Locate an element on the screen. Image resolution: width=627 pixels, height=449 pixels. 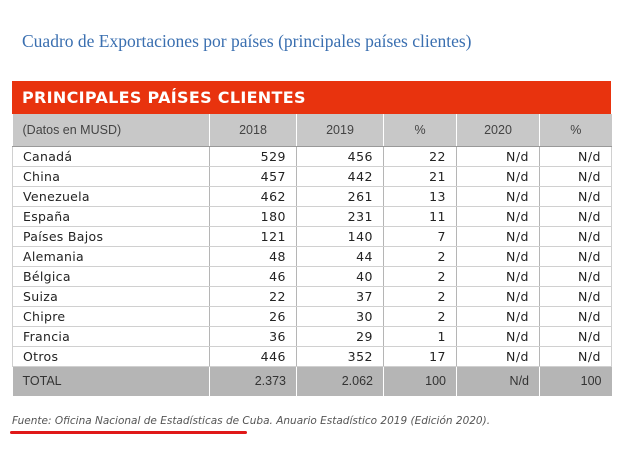
table-row: Bélgica 46 40 2 N/d N/d is located at coordinates (312, 276).